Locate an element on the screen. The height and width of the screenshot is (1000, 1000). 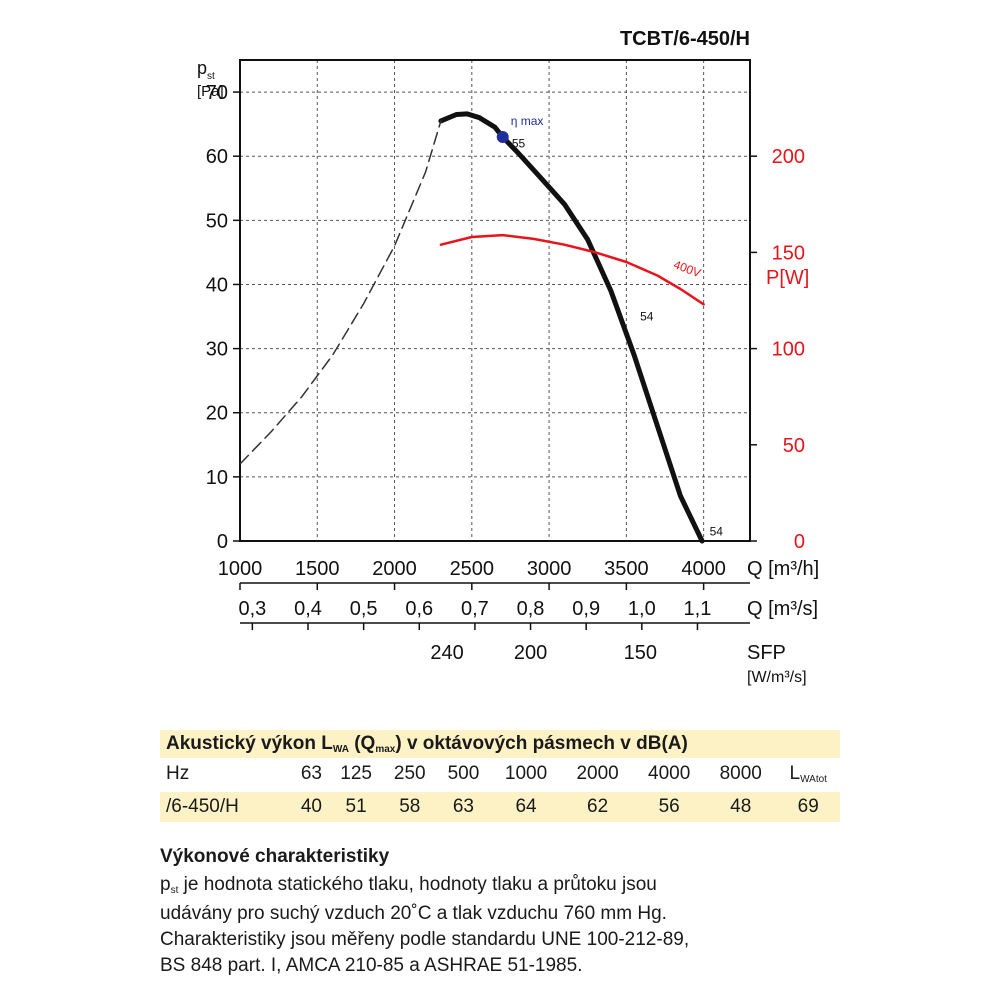
x-tick-label: 1000 is located at coordinates (240, 569).